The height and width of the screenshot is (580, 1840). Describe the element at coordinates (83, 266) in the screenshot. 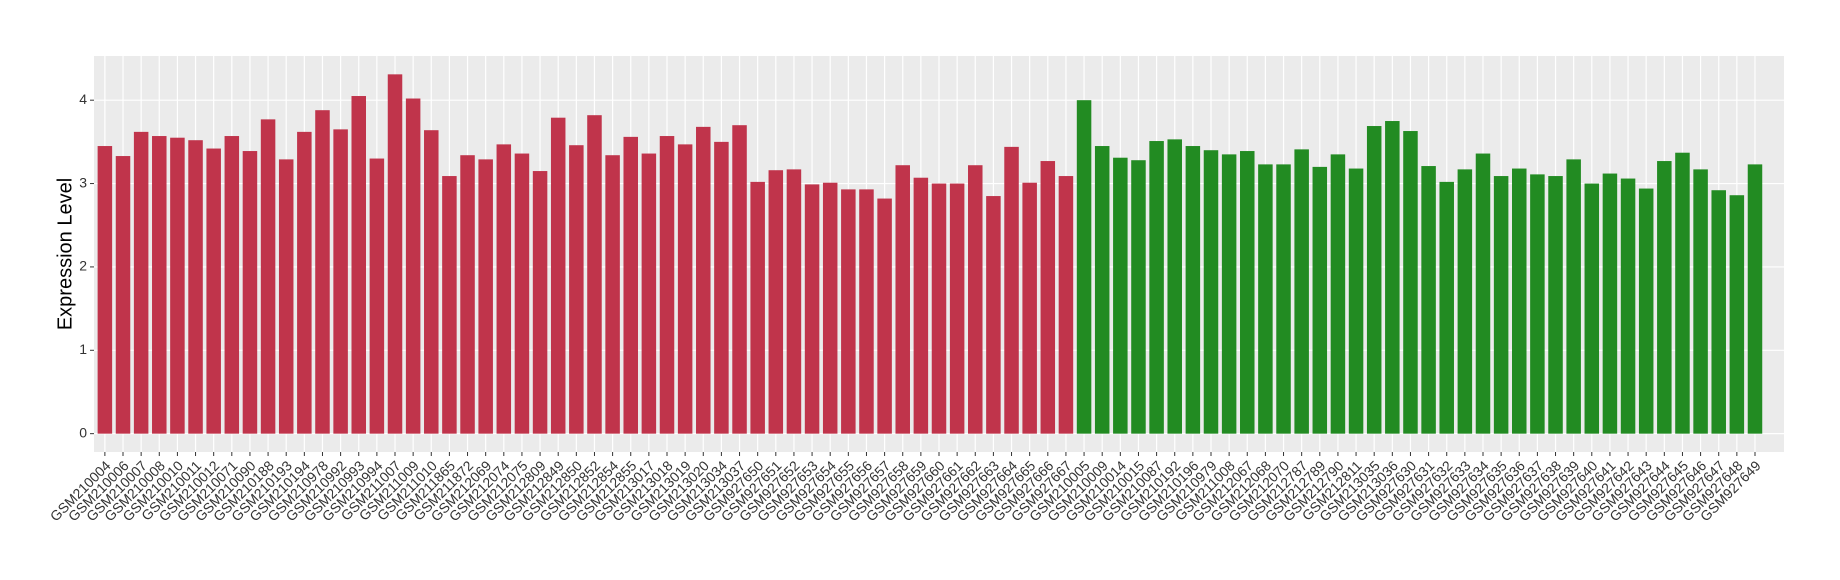

I see `y-tick-label: 2` at that location.